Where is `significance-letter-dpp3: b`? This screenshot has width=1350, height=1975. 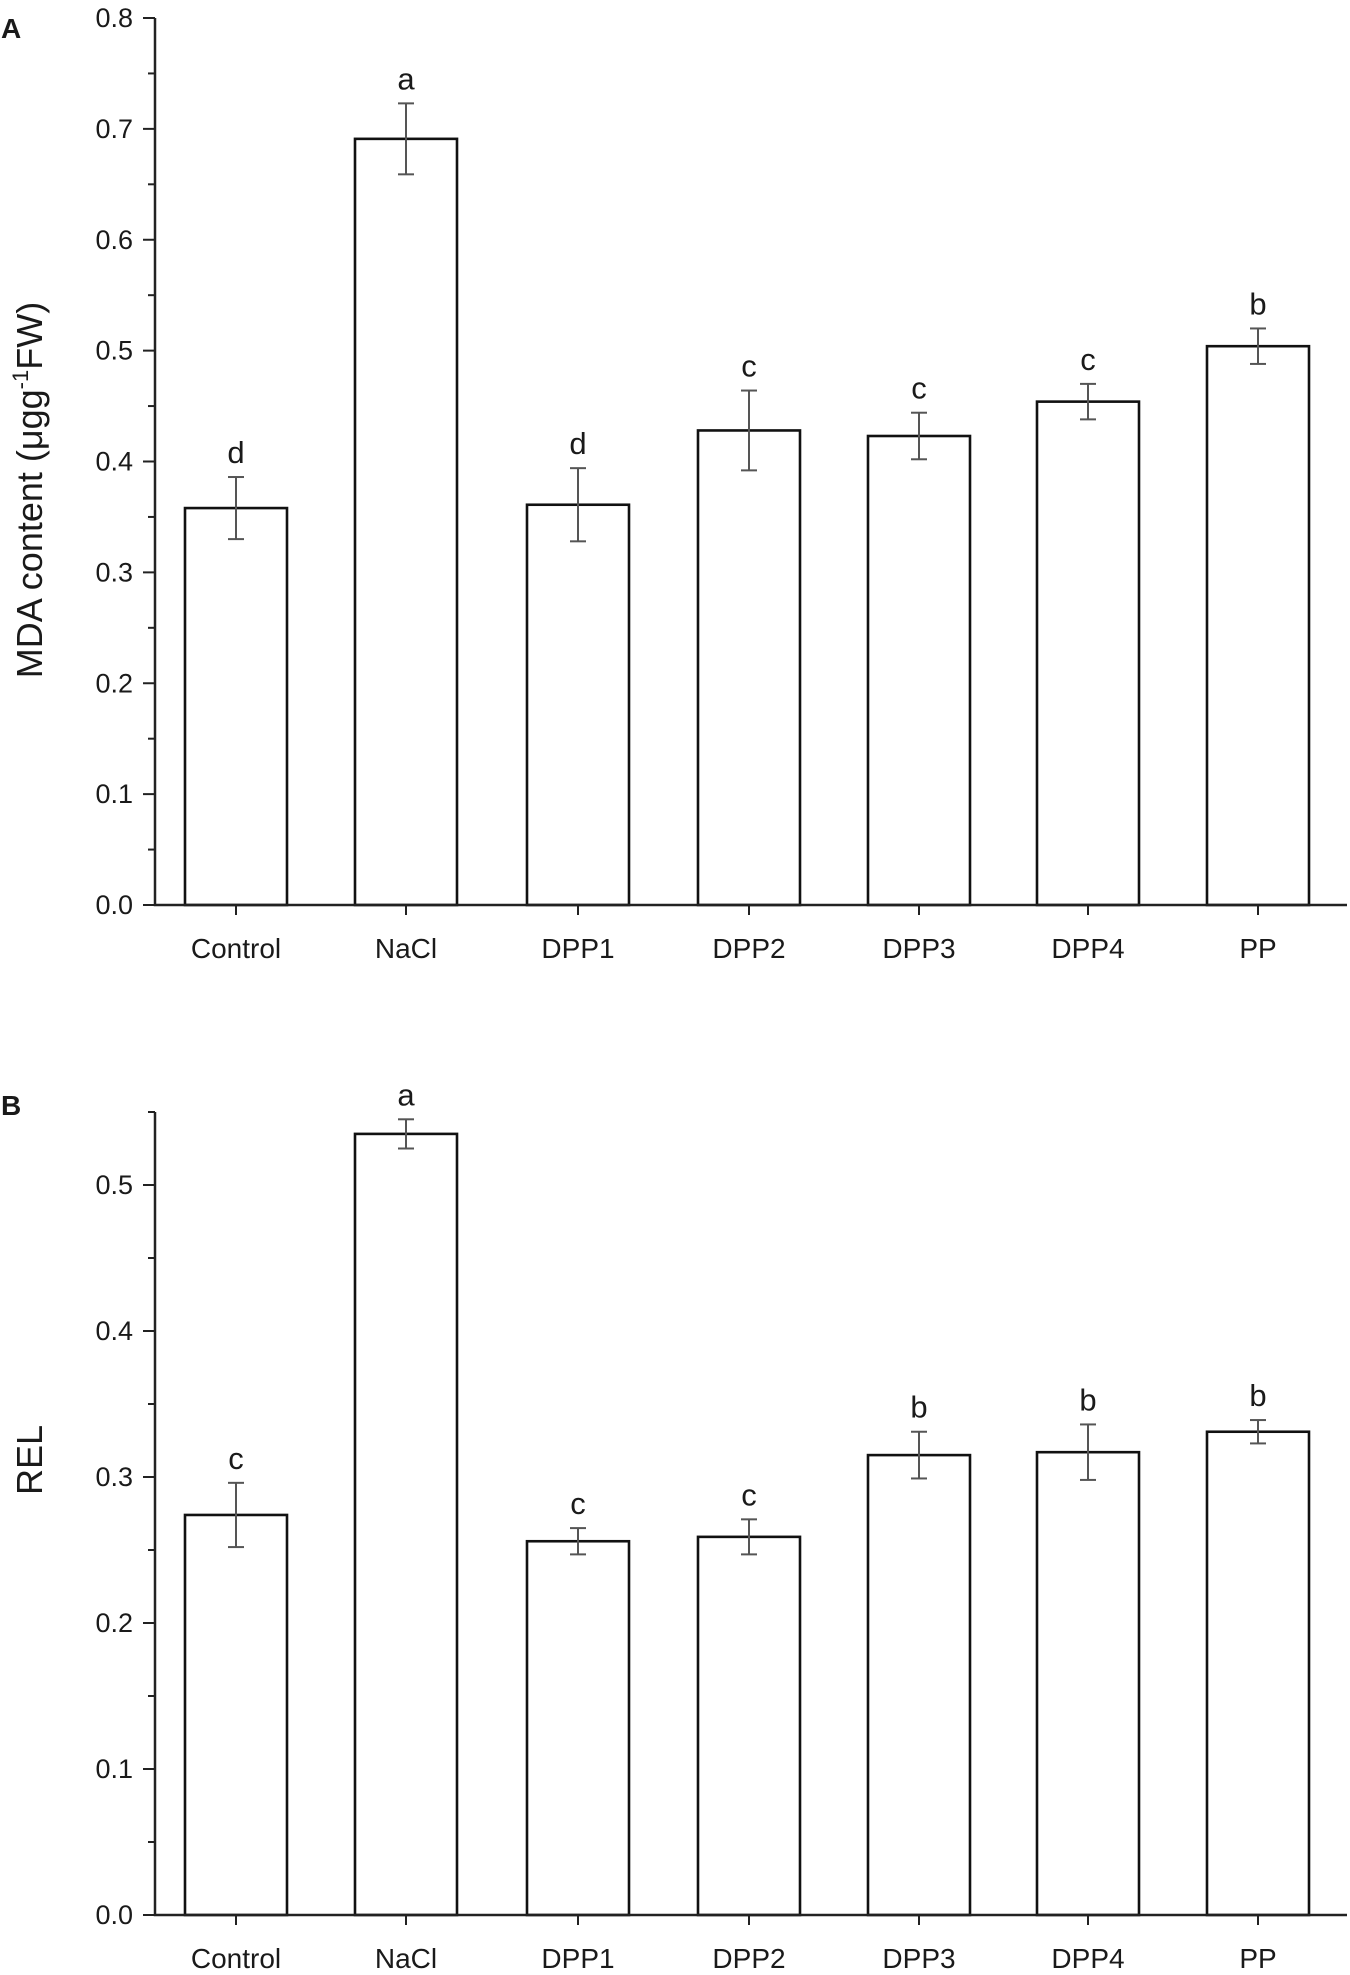 significance-letter-dpp3: b is located at coordinates (918, 1407).